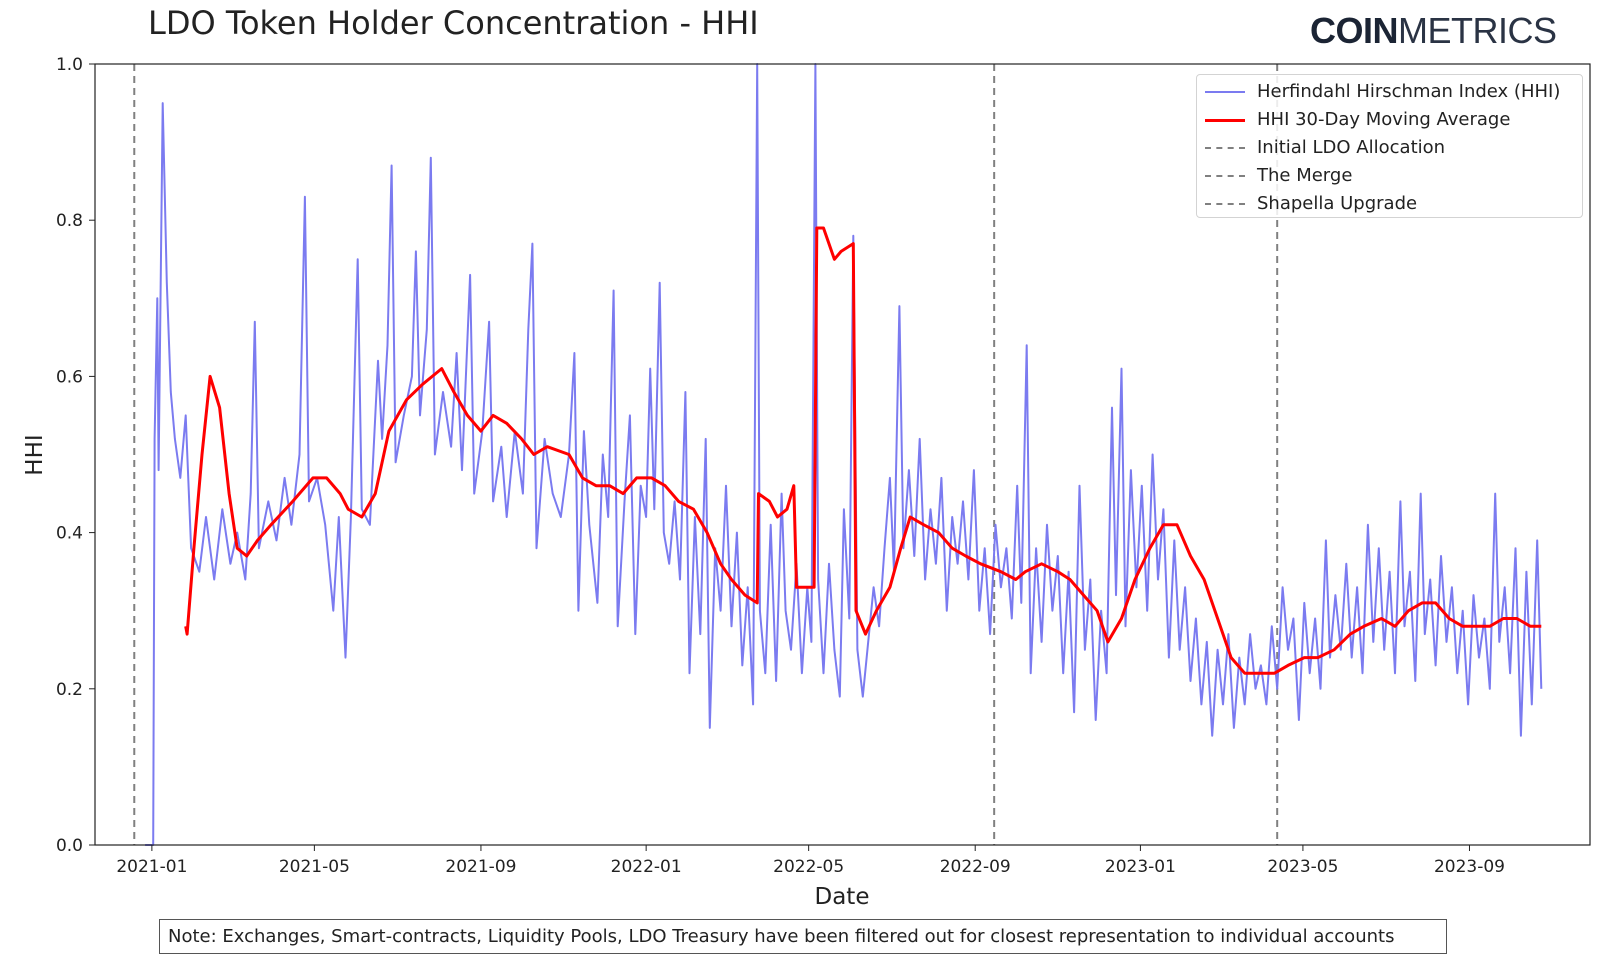  Describe the element at coordinates (453, 23) in the screenshot. I see `chart-title: LDO Token Holder Concentration - HHI` at that location.